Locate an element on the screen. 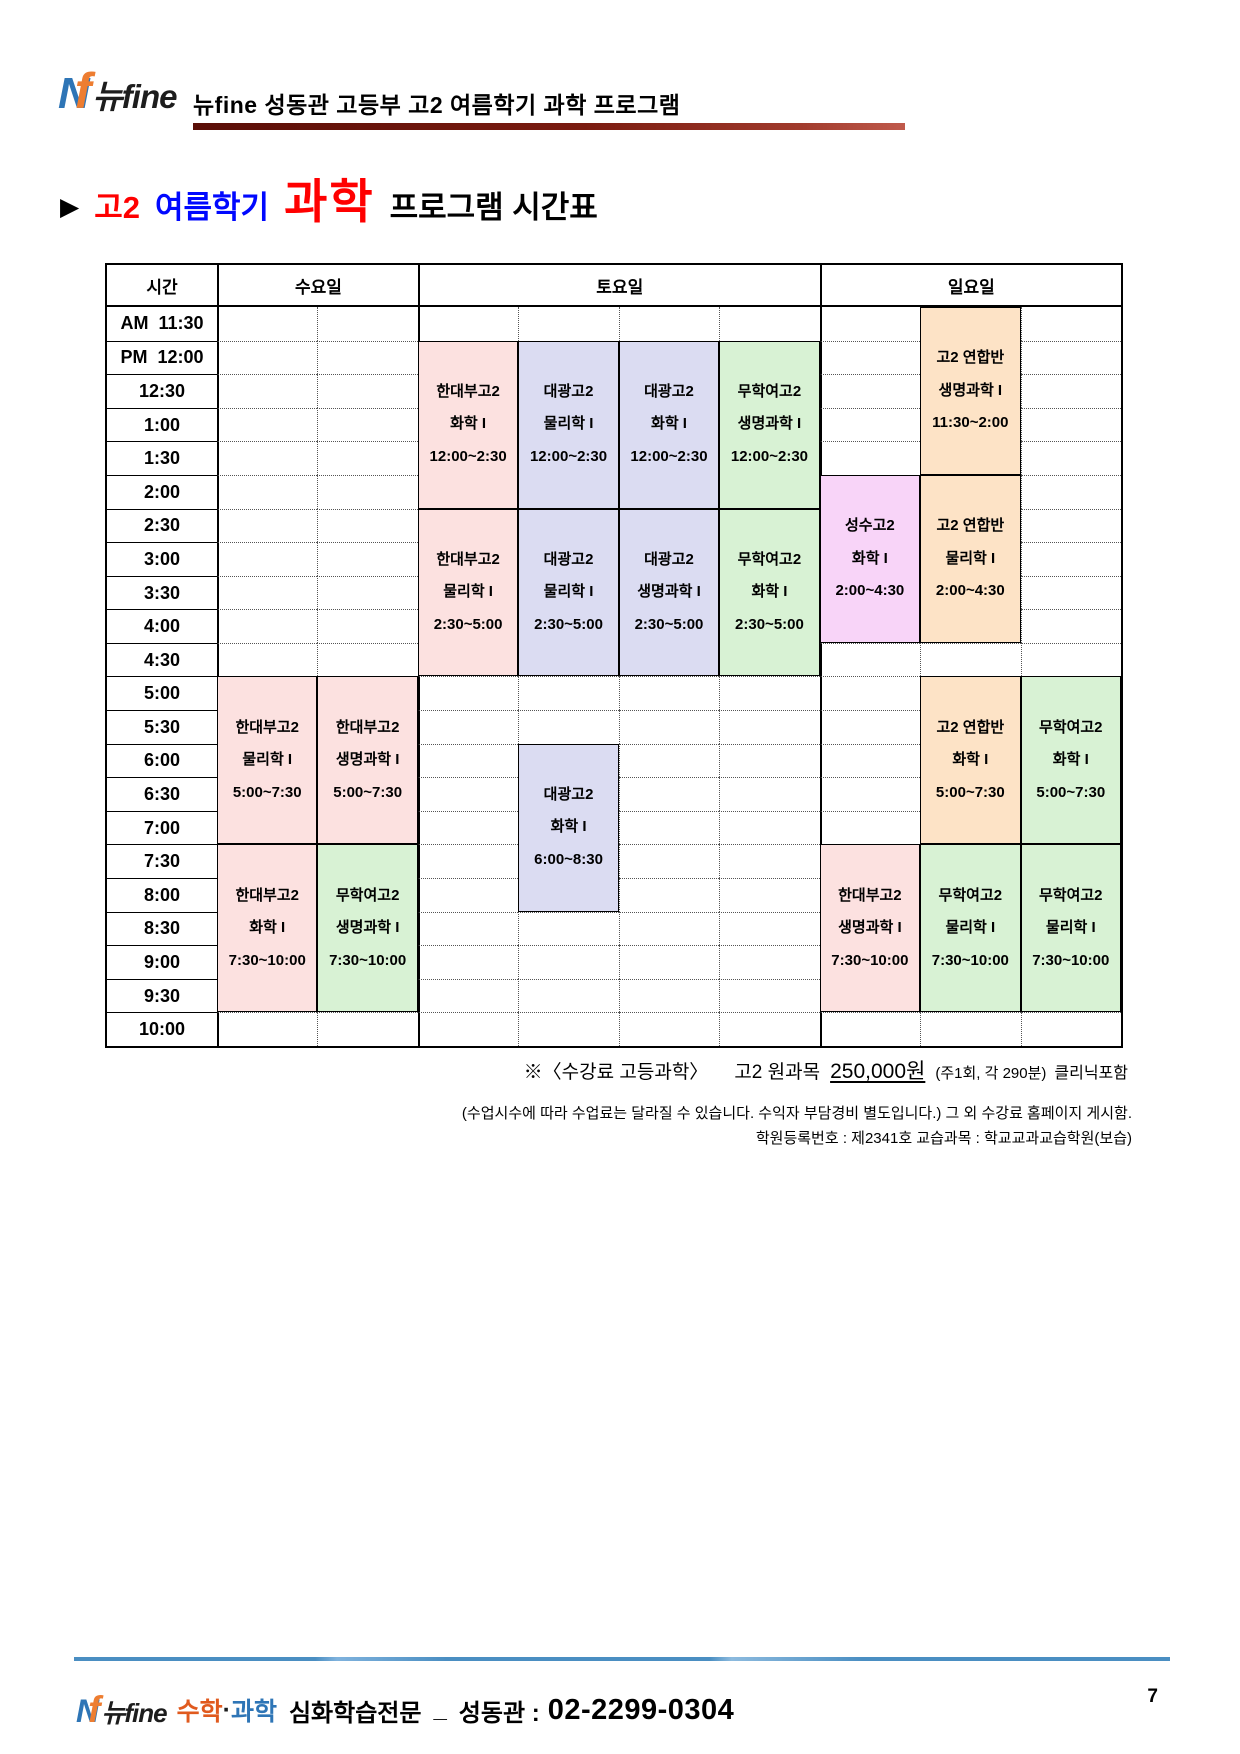 The image size is (1240, 1754). class-school: 고2 연합반 is located at coordinates (970, 526).